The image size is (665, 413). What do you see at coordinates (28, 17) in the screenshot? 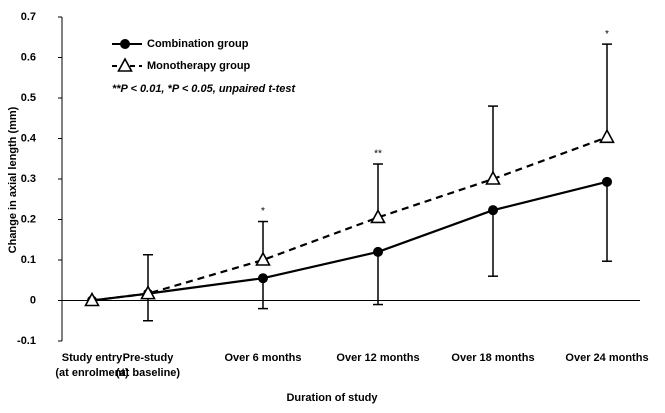
I see `y-tick-label: 0.7` at bounding box center [28, 17].